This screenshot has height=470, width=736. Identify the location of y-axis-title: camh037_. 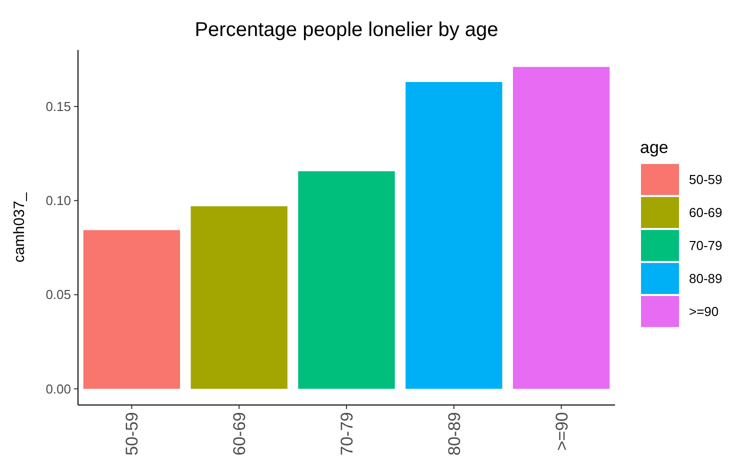
(19, 227).